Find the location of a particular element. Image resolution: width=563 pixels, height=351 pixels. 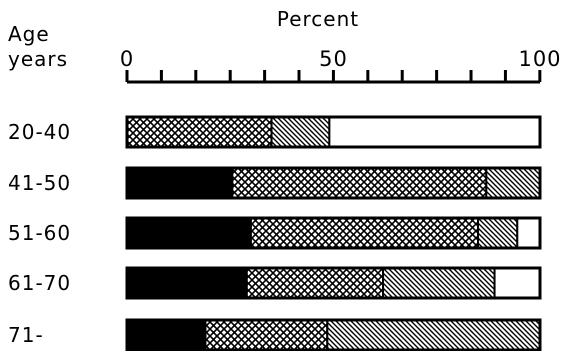

x-tick-label: 100 is located at coordinates (539, 59).